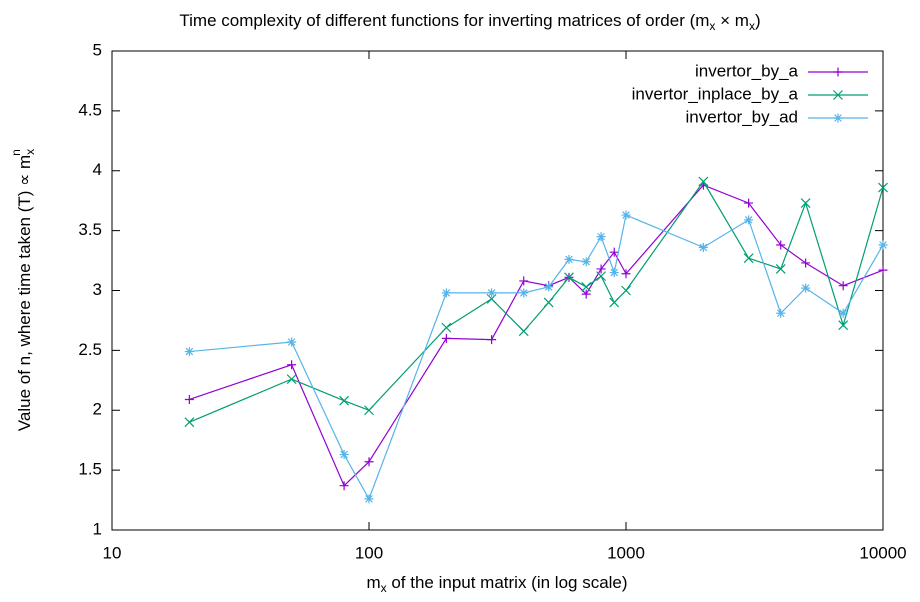  Describe the element at coordinates (369, 552) in the screenshot. I see `x-tick-label: 100` at that location.